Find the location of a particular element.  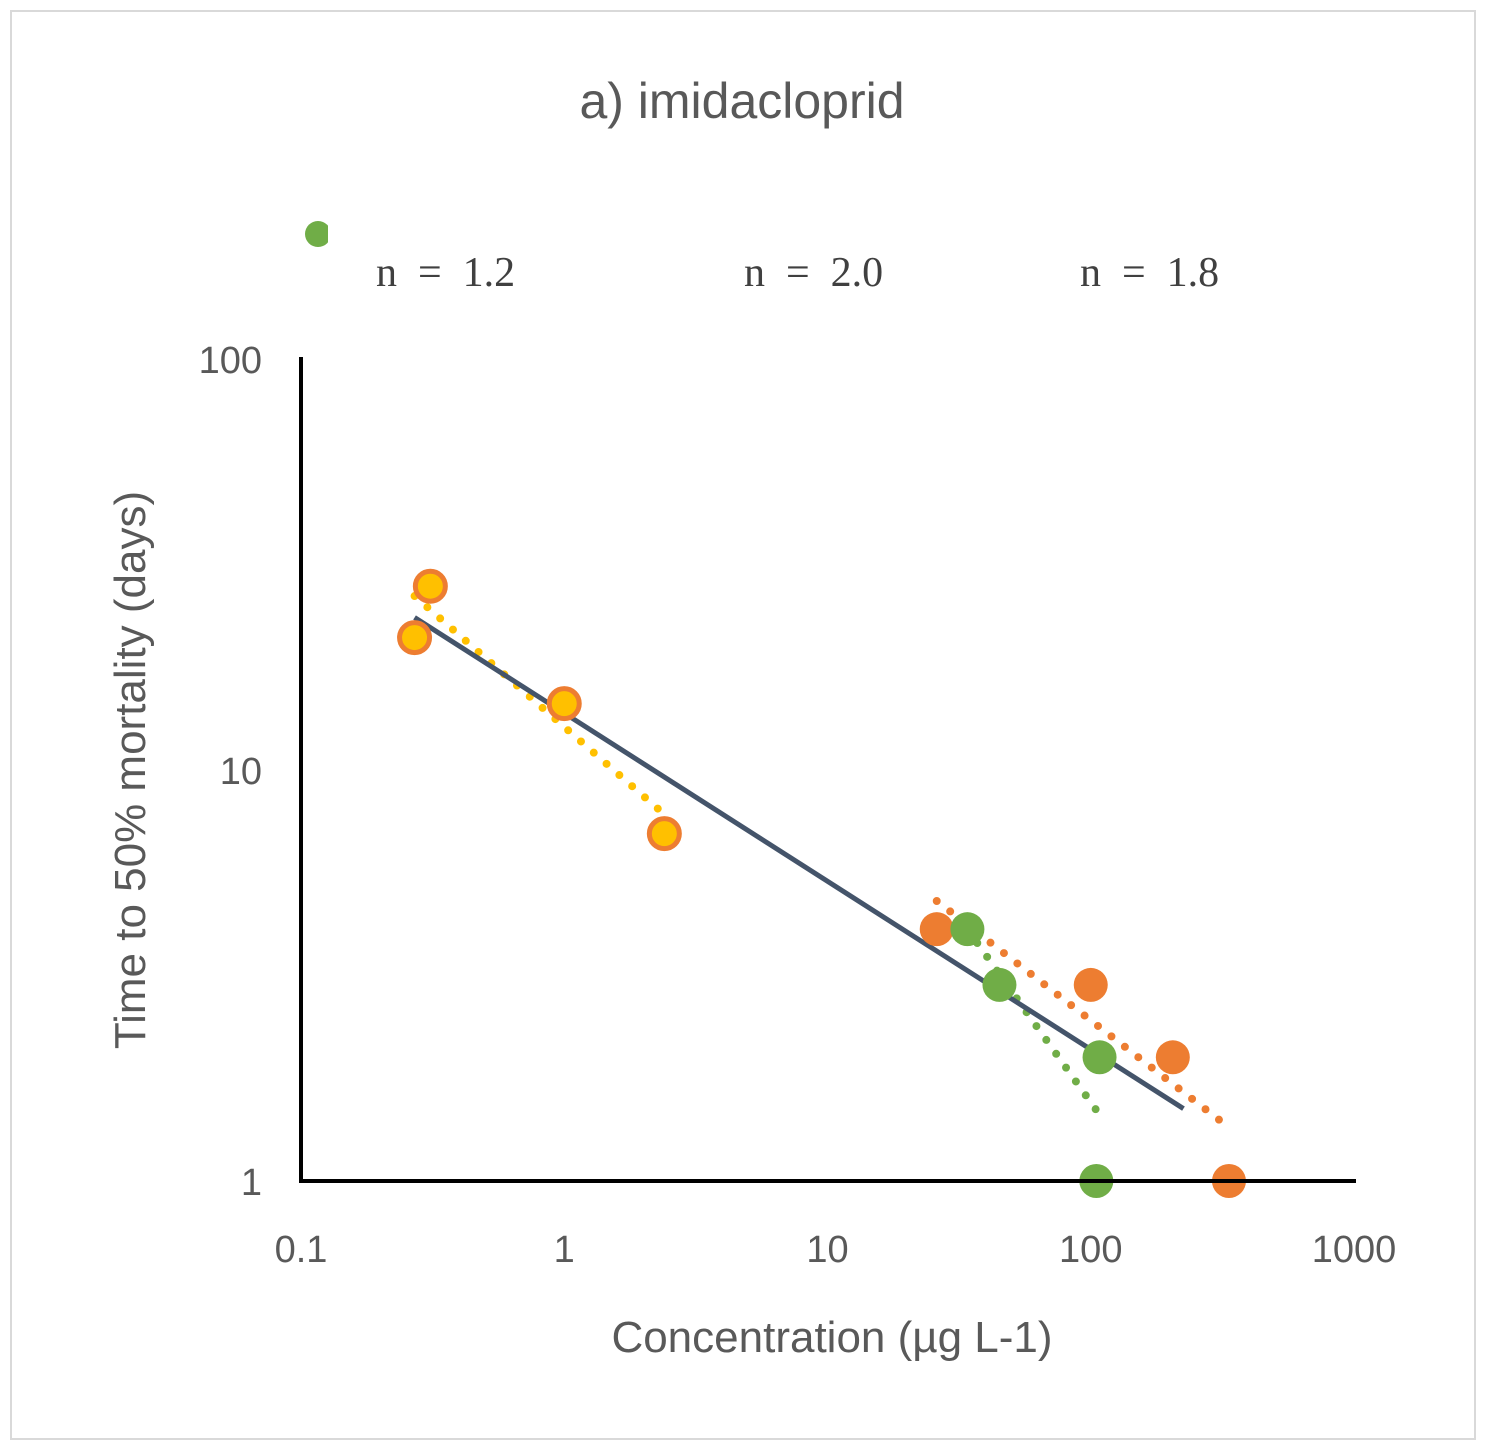

x-tick-label: 1 is located at coordinates (564, 1250).